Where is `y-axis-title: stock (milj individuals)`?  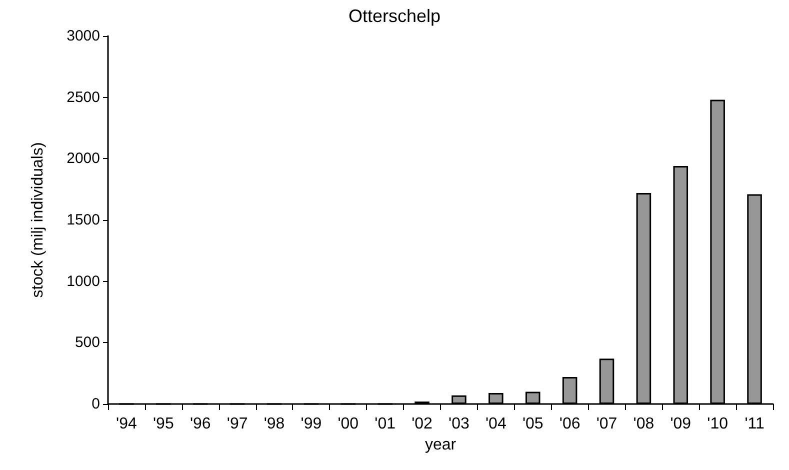 y-axis-title: stock (milj individuals) is located at coordinates (38, 220).